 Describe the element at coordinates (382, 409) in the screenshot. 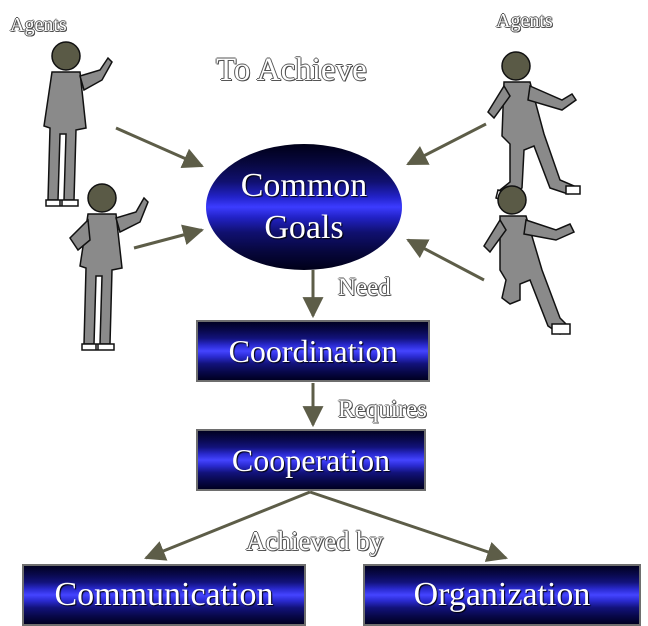

I see `edge-label-requires: Requires` at that location.